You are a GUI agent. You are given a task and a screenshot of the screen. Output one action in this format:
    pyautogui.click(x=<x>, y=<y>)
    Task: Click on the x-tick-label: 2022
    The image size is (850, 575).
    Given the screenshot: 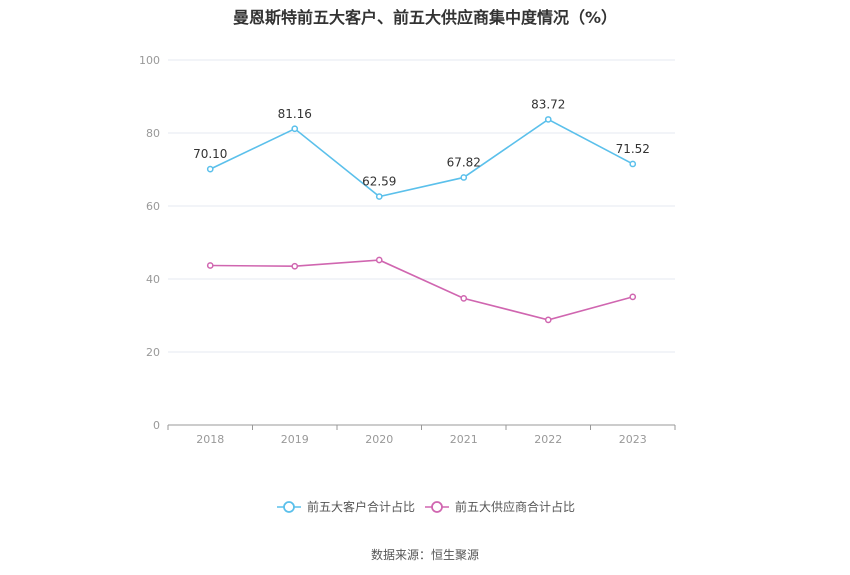 What is the action you would take?
    pyautogui.click(x=548, y=439)
    